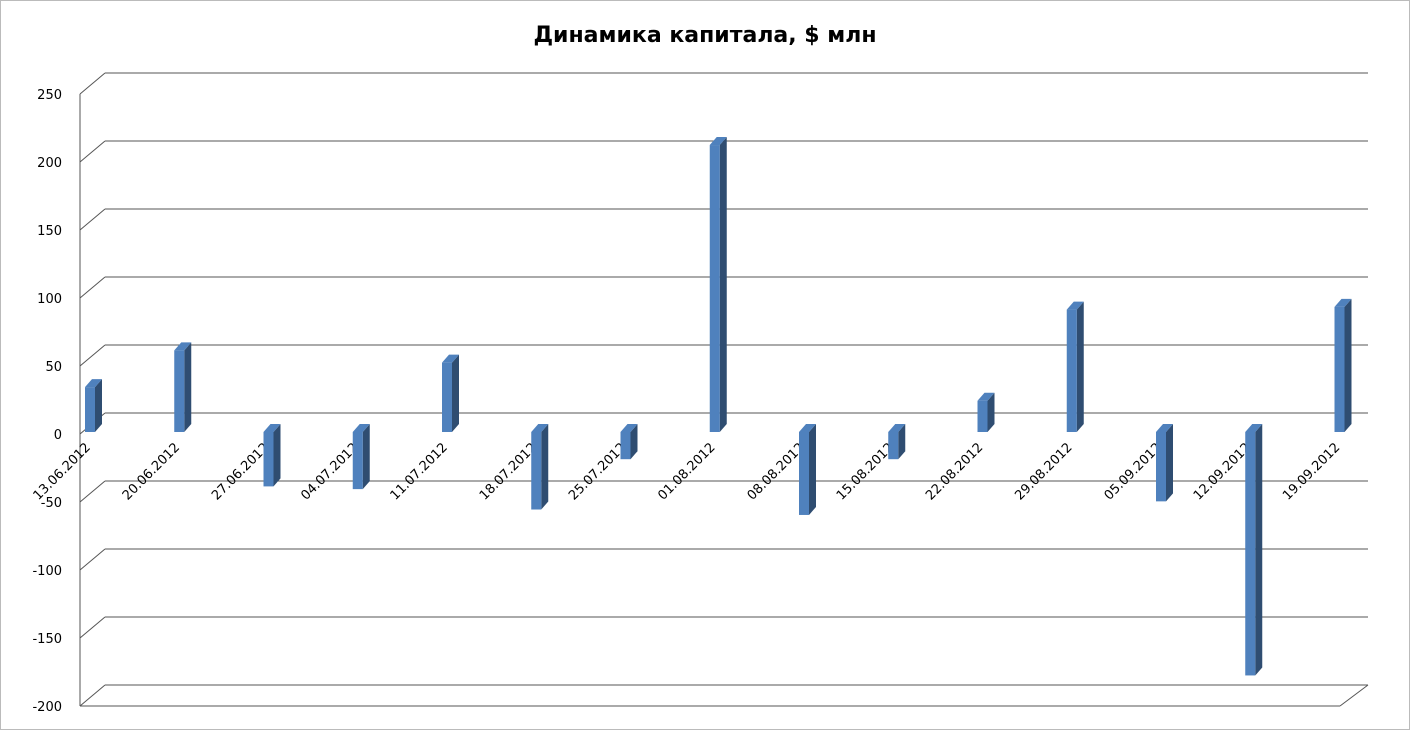 The width and height of the screenshot is (1411, 731). I want to click on y-tick-label: -200, so click(47, 707).